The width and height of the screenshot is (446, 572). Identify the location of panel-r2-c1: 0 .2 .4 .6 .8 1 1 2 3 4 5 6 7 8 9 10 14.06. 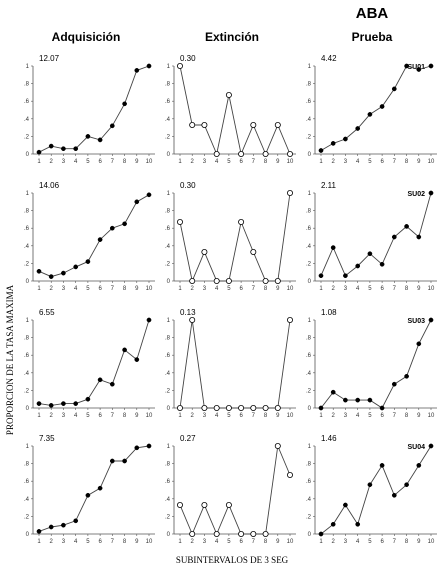
(89, 236).